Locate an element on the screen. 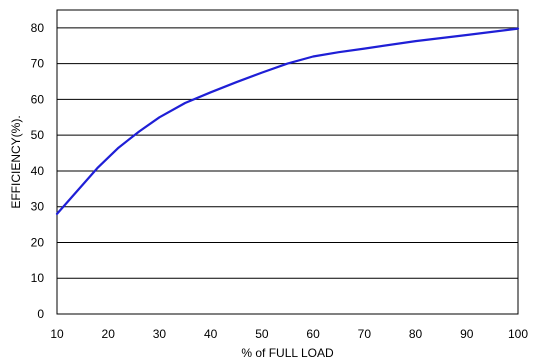 This screenshot has height=361, width=536. x-tick-label: 80 is located at coordinates (416, 334).